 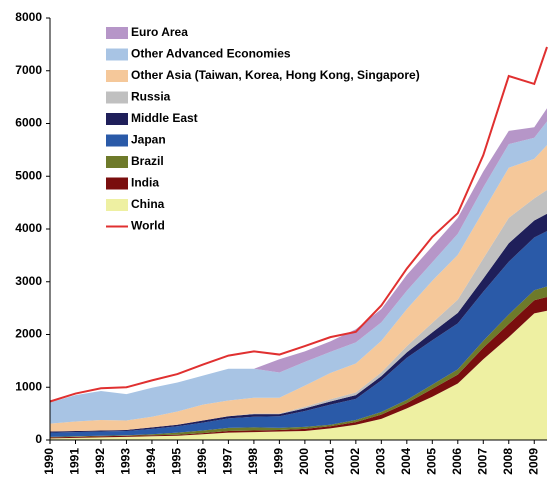 What do you see at coordinates (151, 461) in the screenshot?
I see `x-tick-label: 1994` at bounding box center [151, 461].